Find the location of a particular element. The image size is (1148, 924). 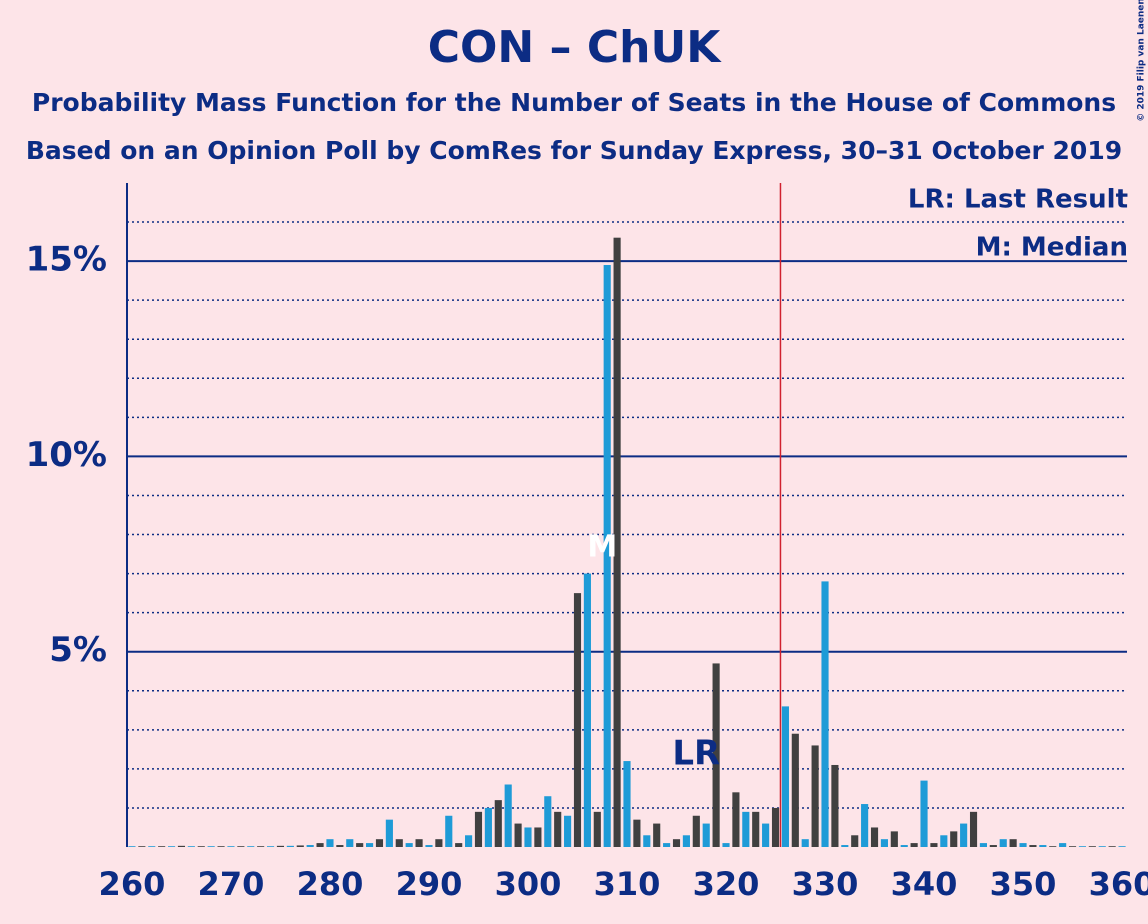

x-tick-label: 330 is located at coordinates (825, 884).